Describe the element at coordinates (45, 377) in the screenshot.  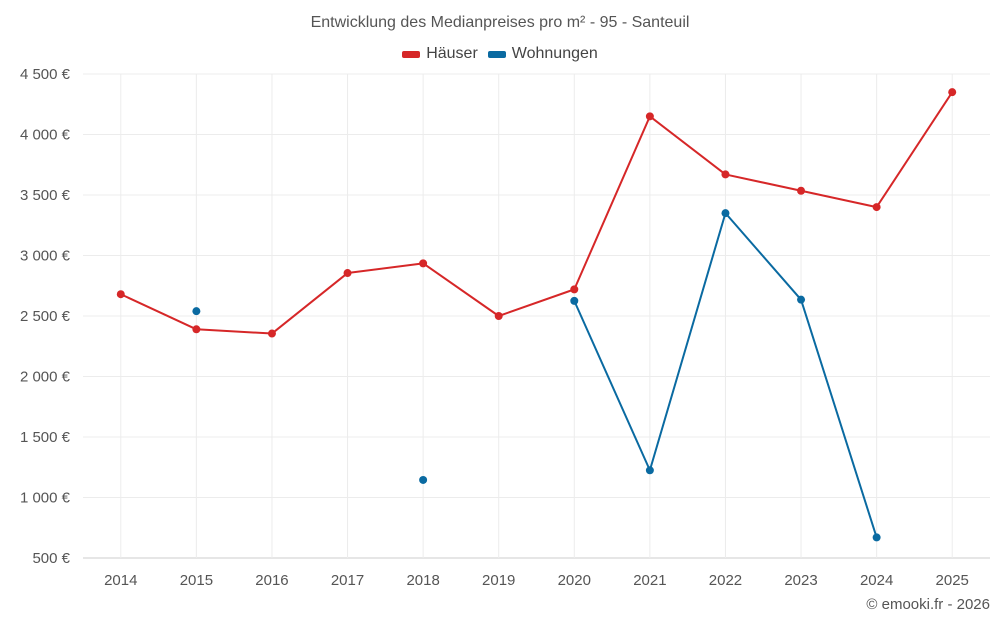
I see `y-tick-label: 2 000 €` at that location.